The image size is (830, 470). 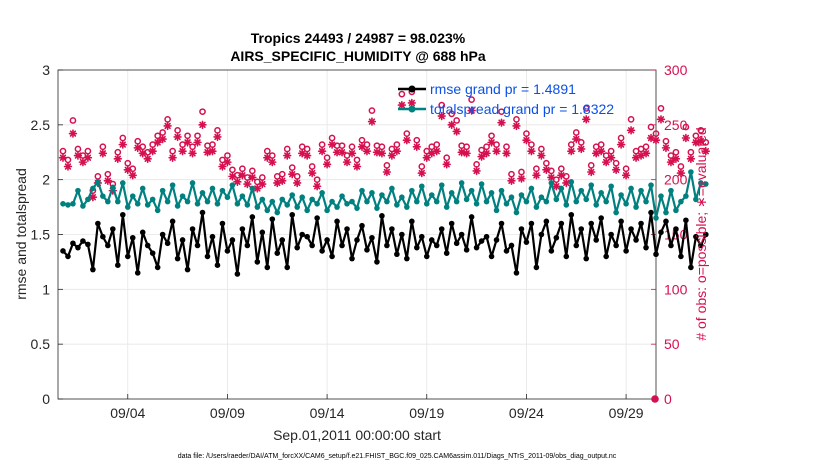 What do you see at coordinates (676, 70) in the screenshot?
I see `y-tick-label-right: 300` at bounding box center [676, 70].